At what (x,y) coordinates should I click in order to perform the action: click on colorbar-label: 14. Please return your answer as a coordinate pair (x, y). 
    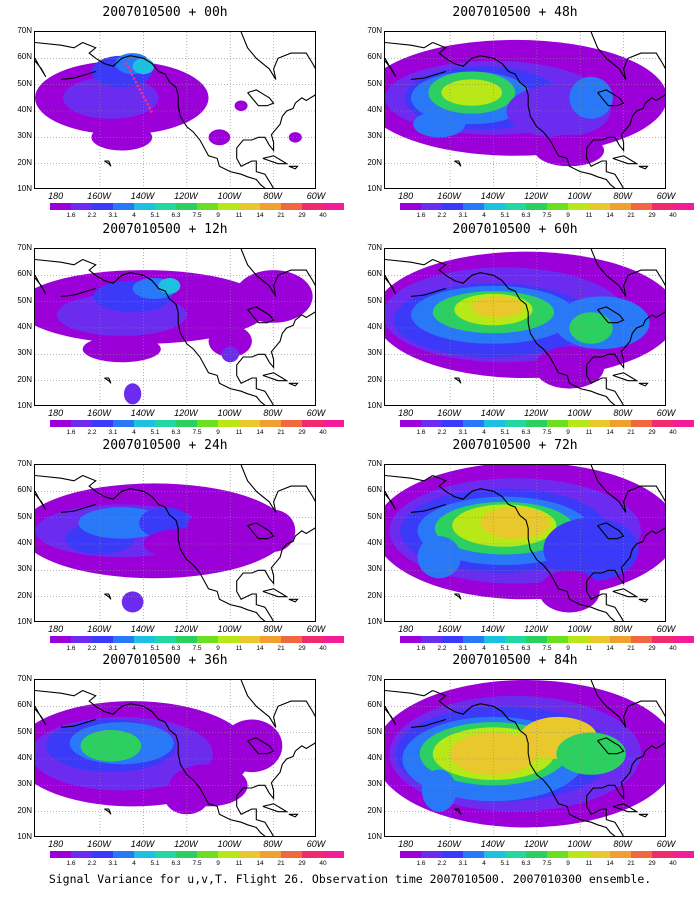
    Looking at the image, I should click on (610, 863).